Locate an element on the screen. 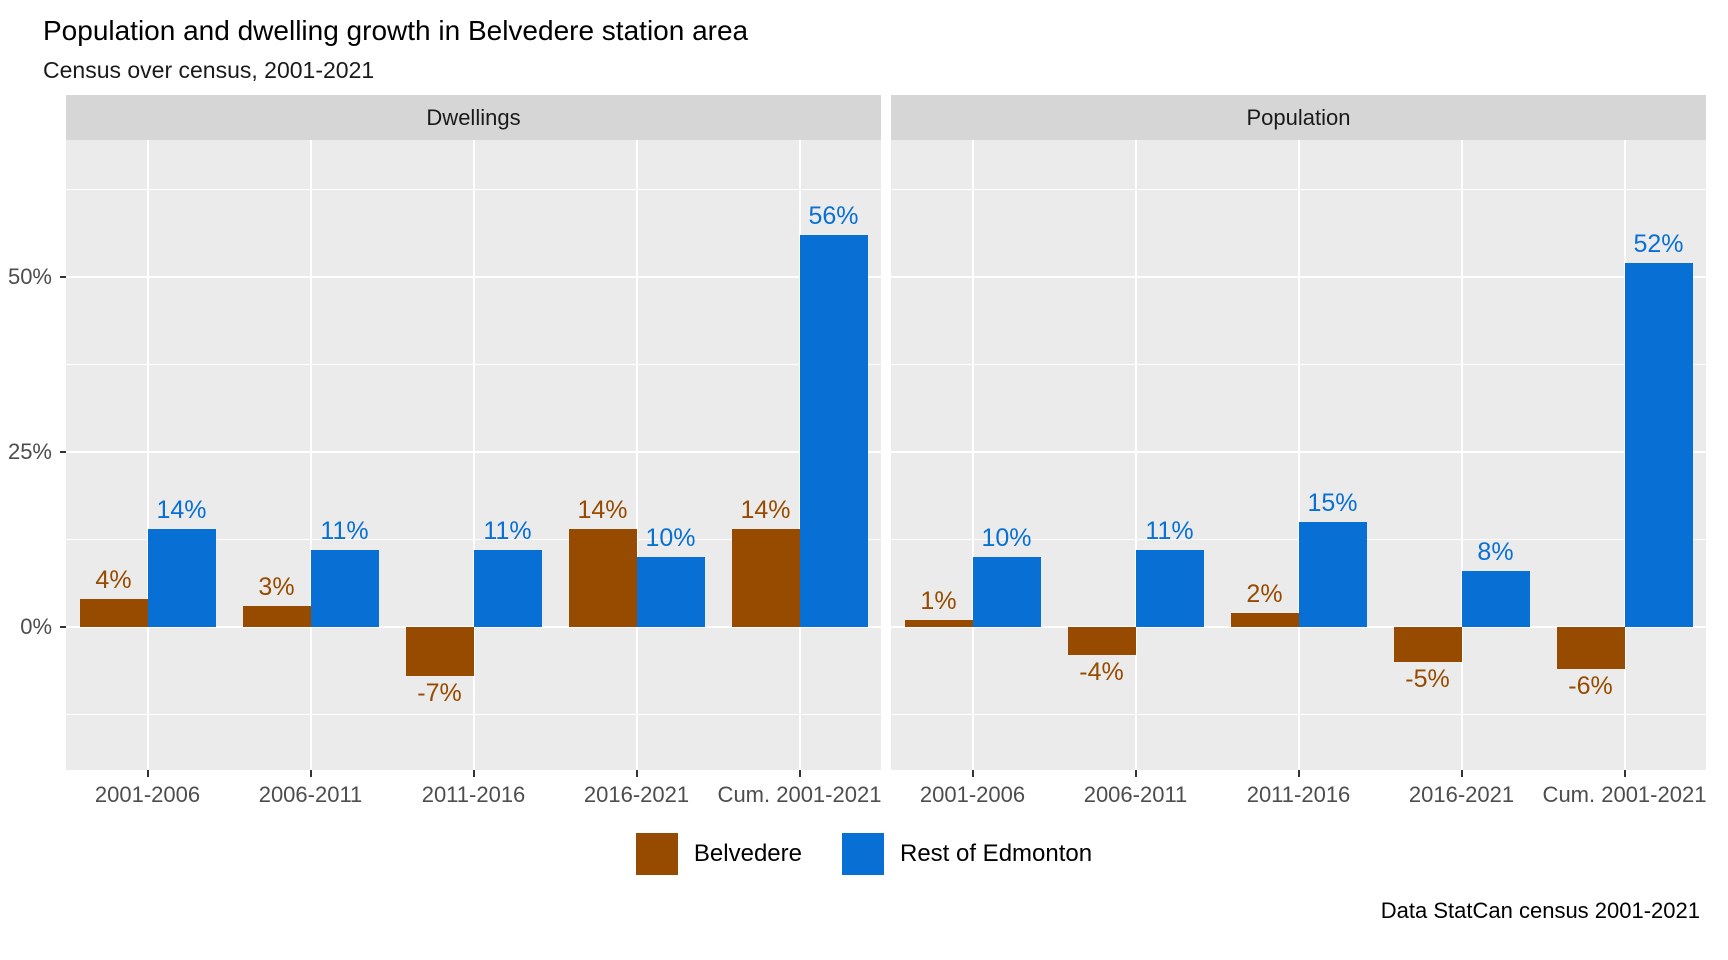  bar-value-label: 2% is located at coordinates (1264, 594).